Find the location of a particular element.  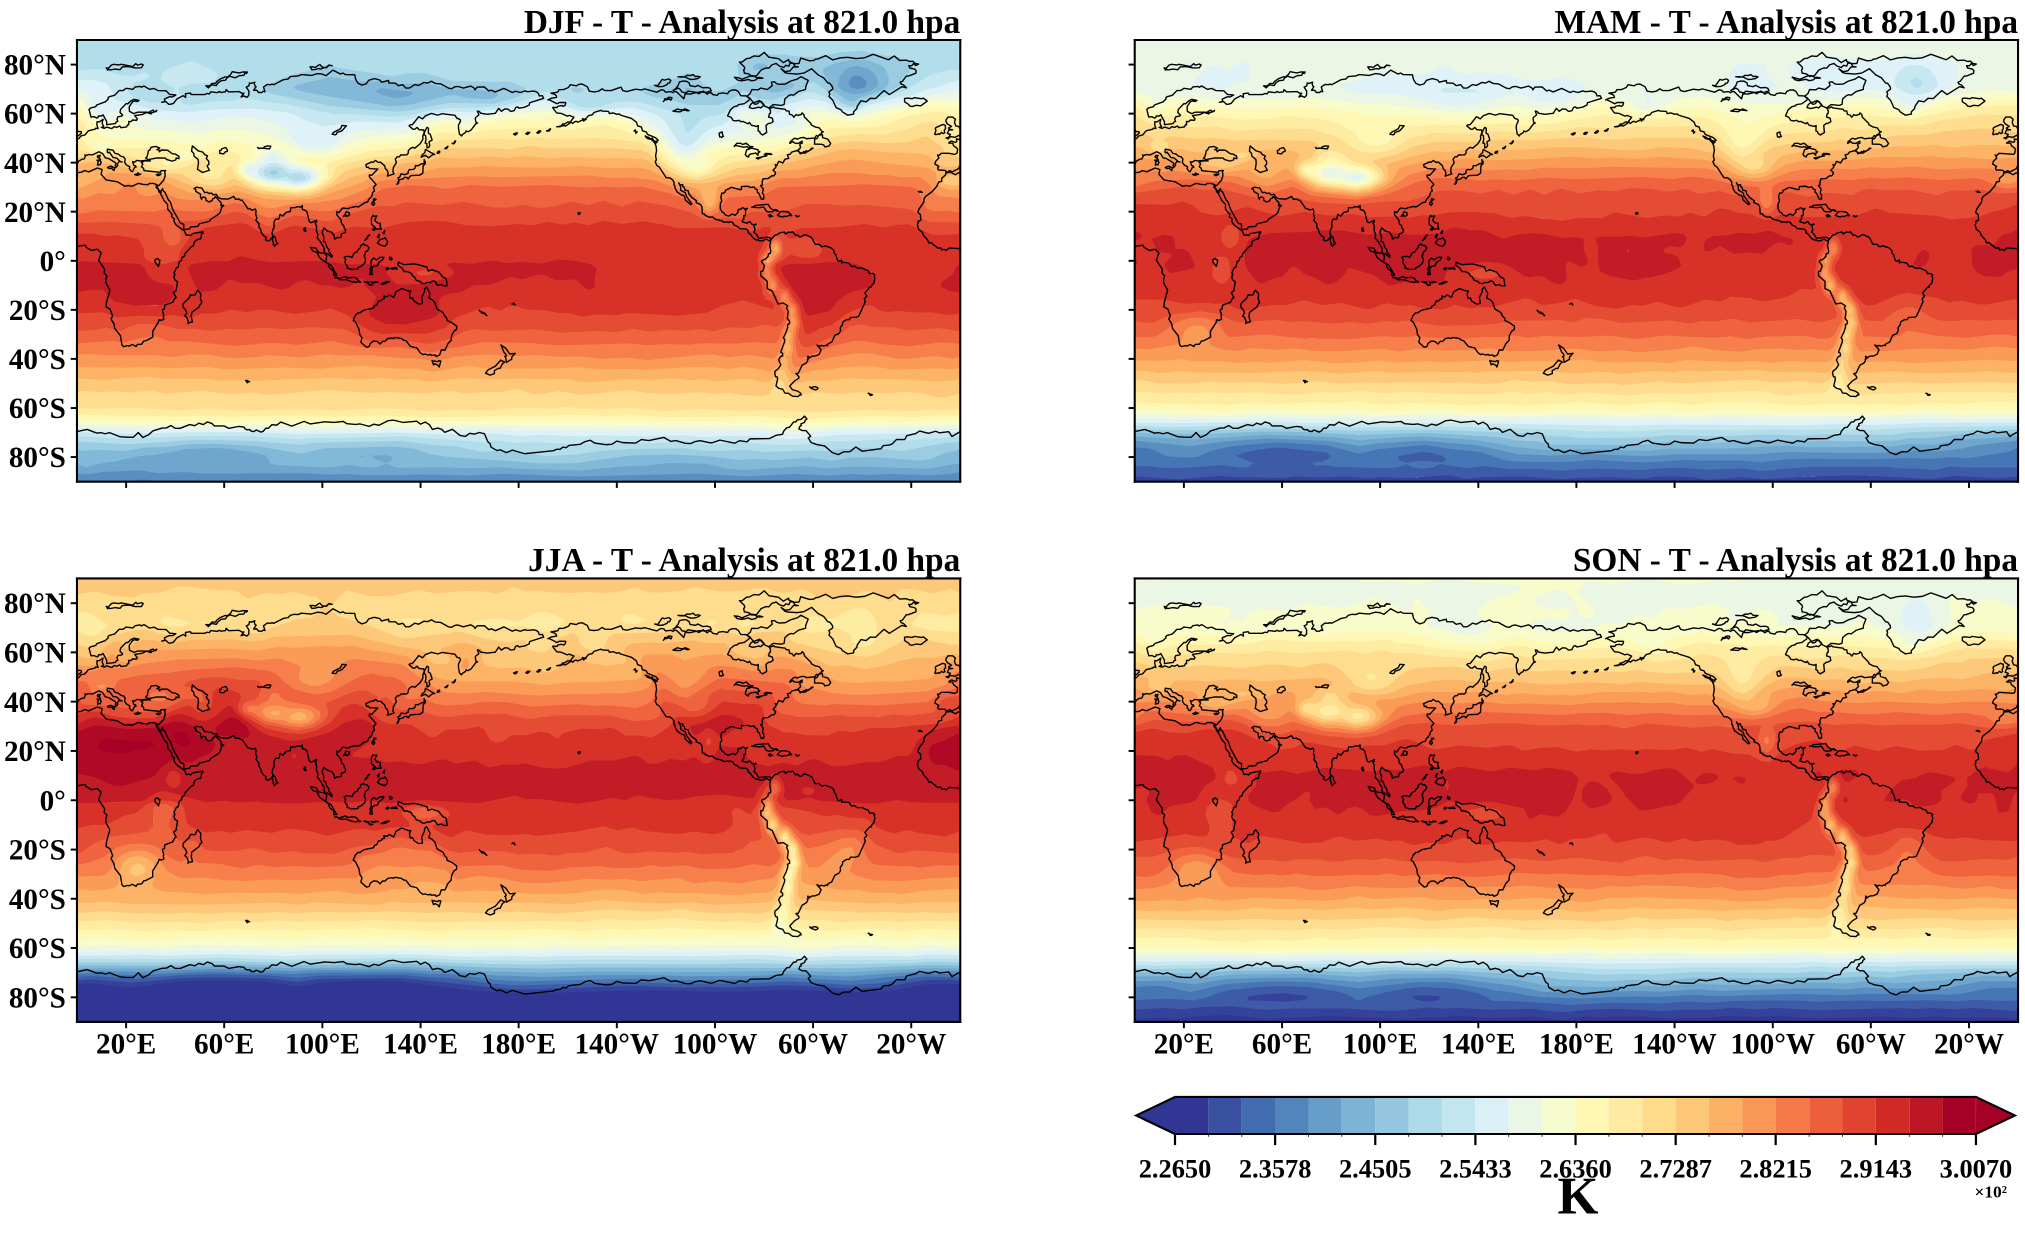

svg-text: ×10² is located at coordinates (1990, 1191).